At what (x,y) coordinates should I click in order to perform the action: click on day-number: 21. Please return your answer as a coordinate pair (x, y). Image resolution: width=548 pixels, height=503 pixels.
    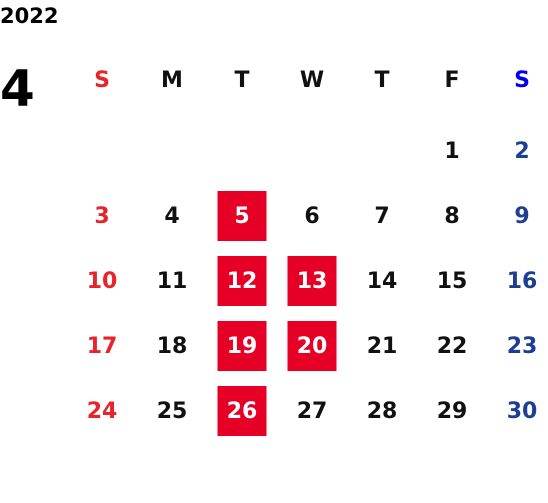
    Looking at the image, I should click on (382, 346).